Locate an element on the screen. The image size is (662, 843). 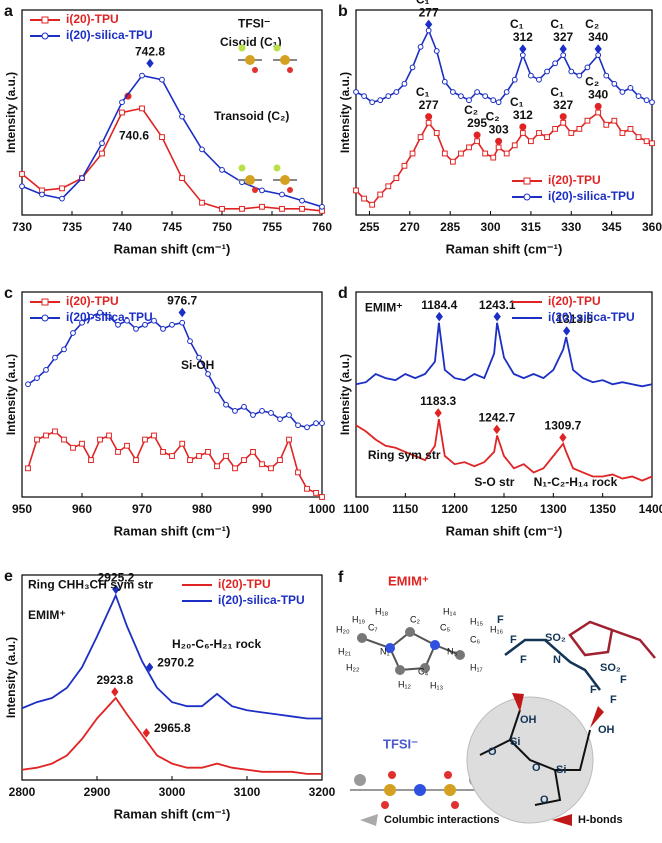
x-tick-label: 3000 is located at coordinates (172, 792).